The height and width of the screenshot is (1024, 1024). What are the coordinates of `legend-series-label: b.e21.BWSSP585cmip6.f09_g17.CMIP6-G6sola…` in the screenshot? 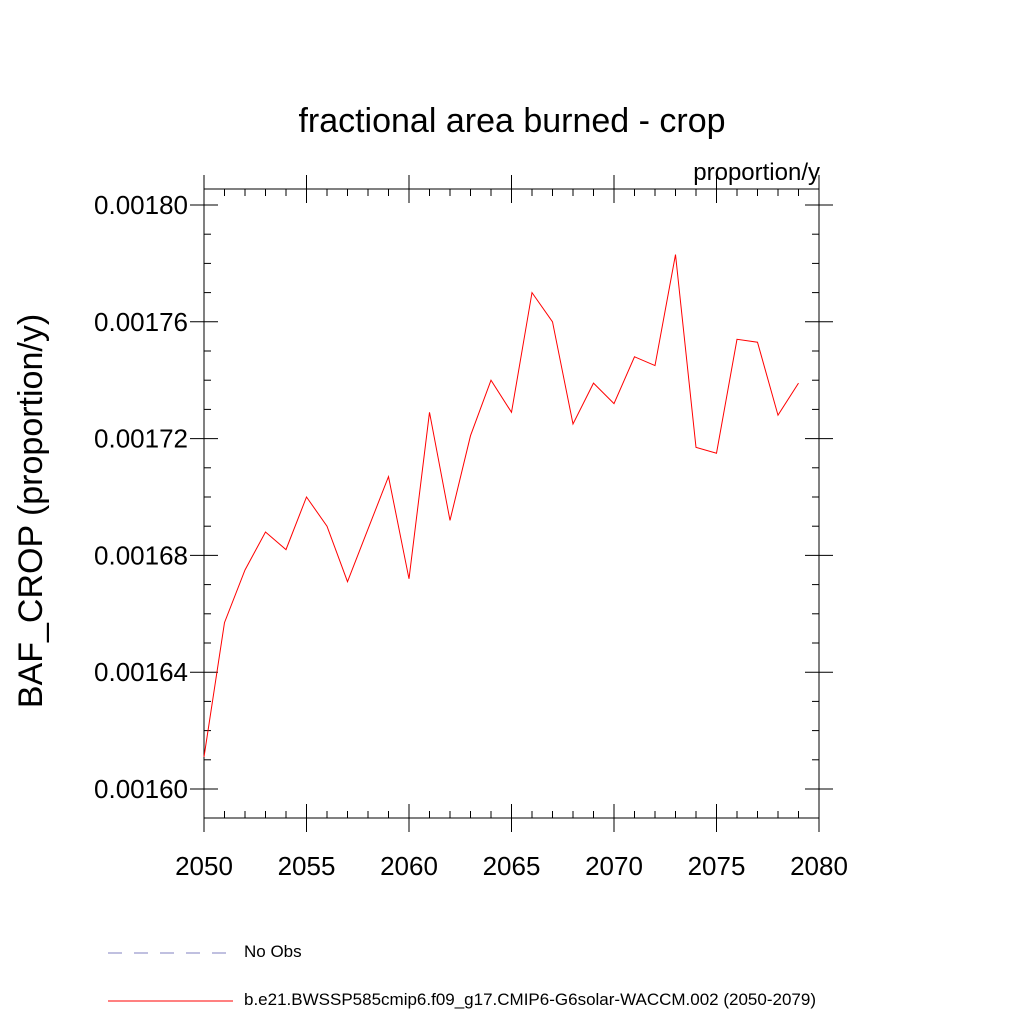 It's located at (530, 999).